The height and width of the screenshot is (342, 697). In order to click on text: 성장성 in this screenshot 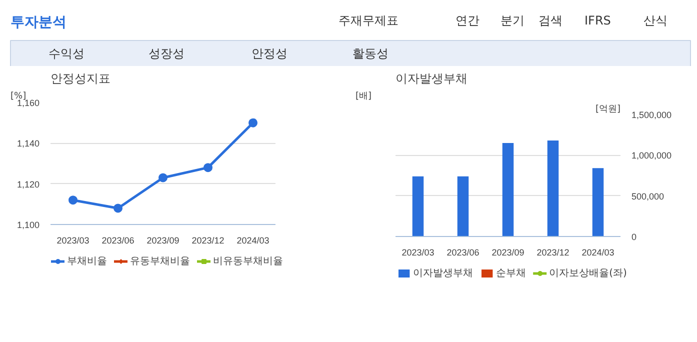, I will do `click(166, 53)`.